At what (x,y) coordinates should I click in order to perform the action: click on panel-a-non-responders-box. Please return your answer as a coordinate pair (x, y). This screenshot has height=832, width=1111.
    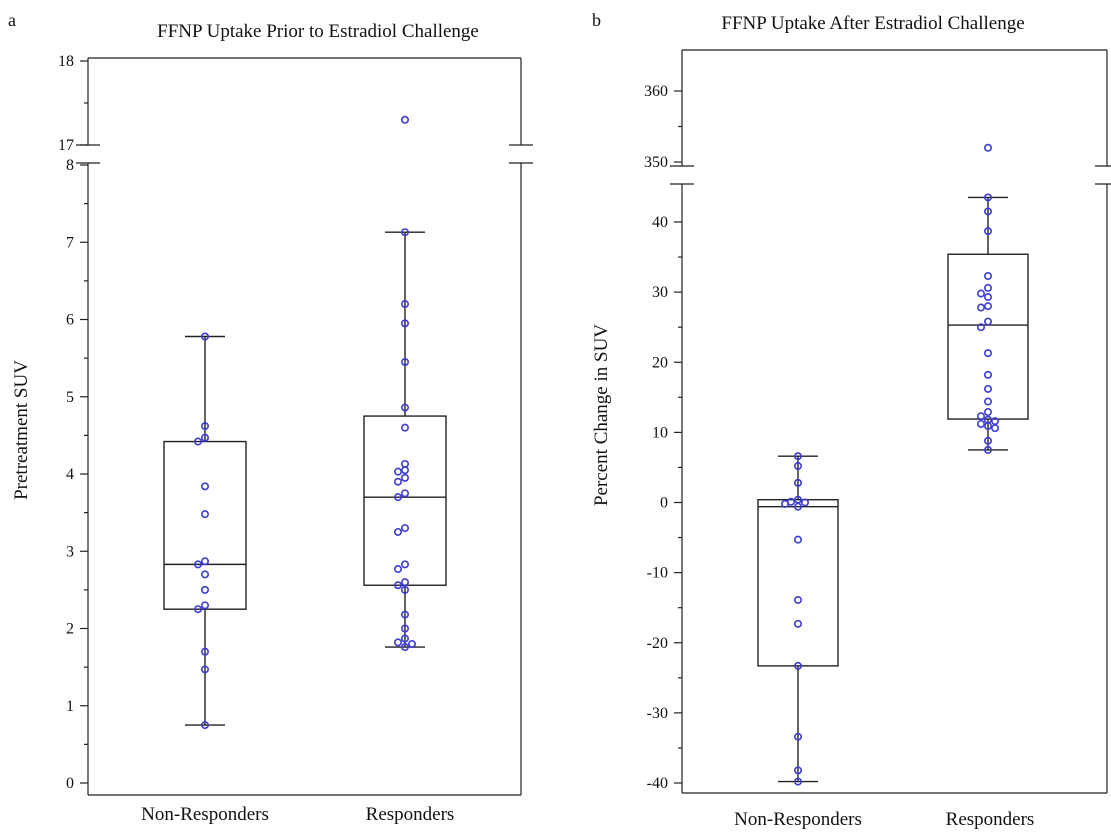
    Looking at the image, I should click on (205, 525).